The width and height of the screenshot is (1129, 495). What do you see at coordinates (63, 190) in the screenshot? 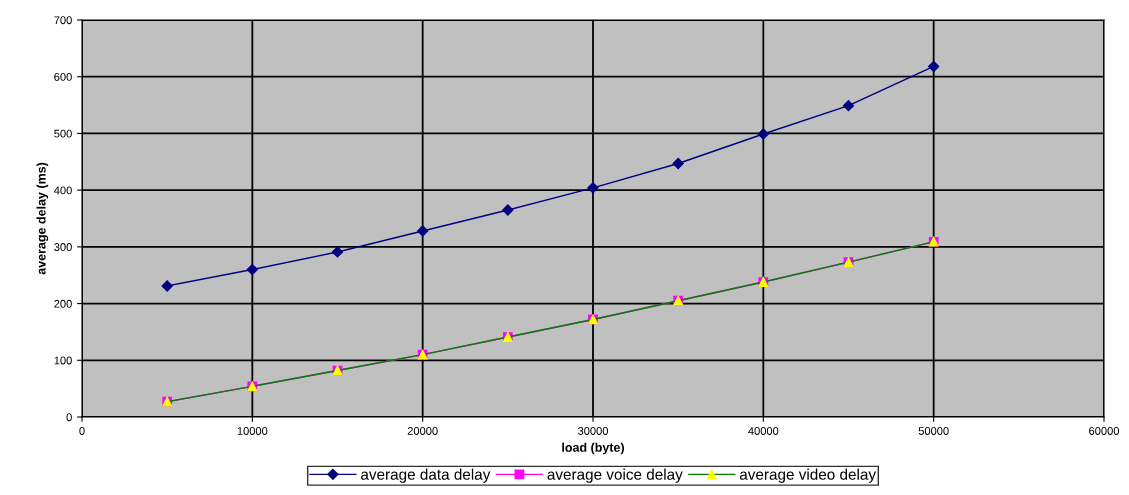
I see `y-tick-label: 400` at bounding box center [63, 190].